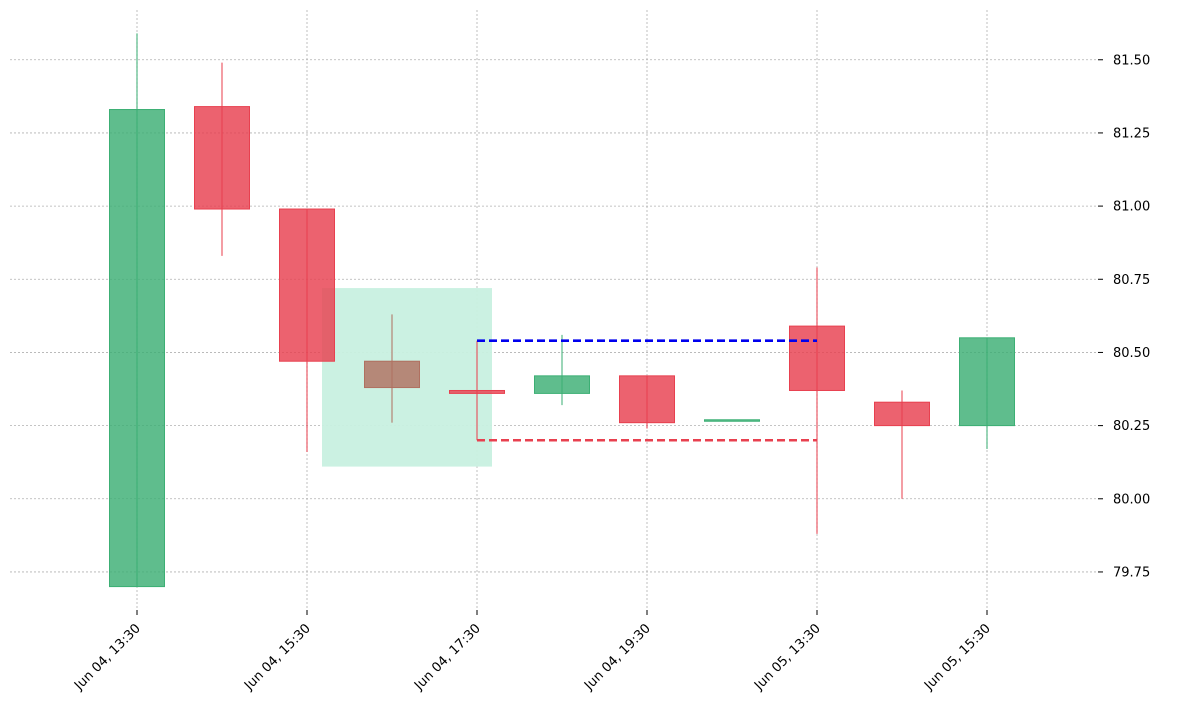 The height and width of the screenshot is (708, 1179). What do you see at coordinates (1131, 353) in the screenshot?
I see `y-tick-label: 80.50` at bounding box center [1131, 353].